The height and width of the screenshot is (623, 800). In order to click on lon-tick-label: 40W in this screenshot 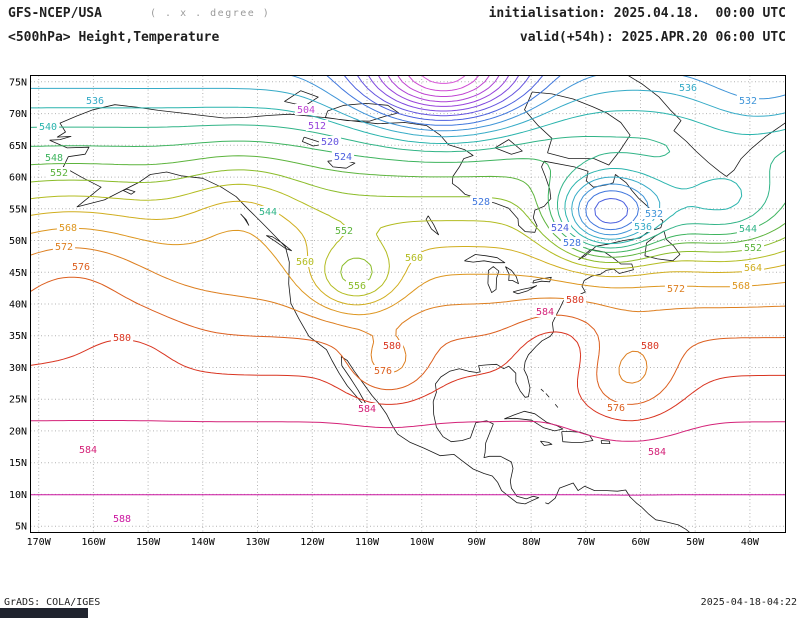, I will do `click(750, 542)`.